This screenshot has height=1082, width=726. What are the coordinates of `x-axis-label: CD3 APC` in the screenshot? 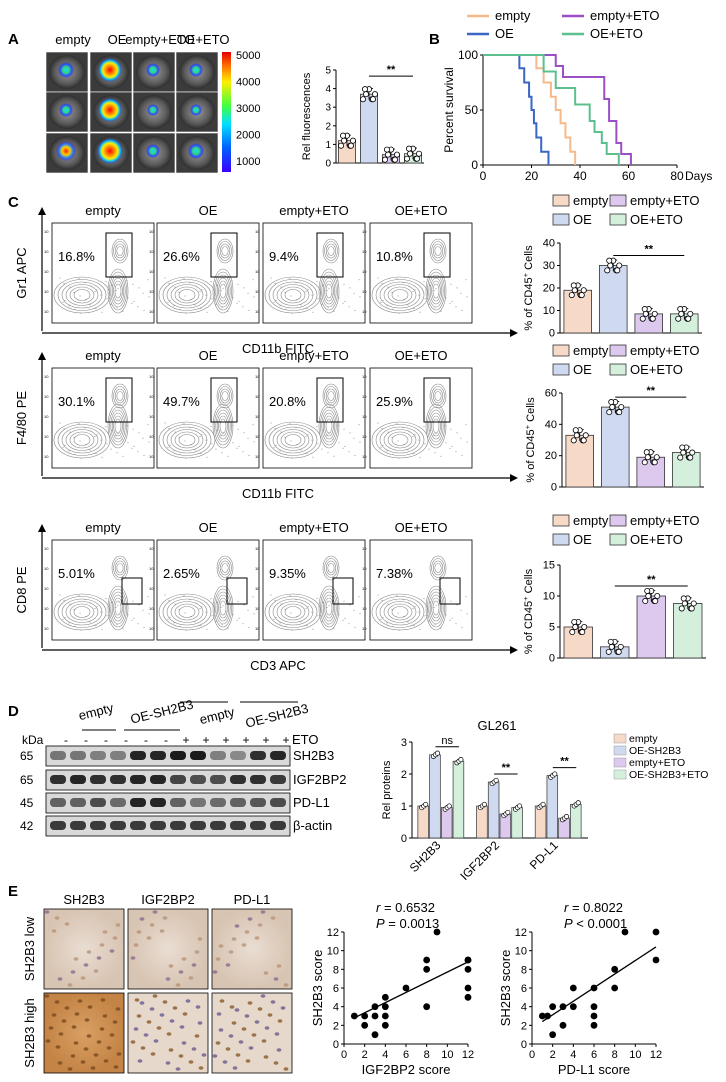 It's located at (278, 665).